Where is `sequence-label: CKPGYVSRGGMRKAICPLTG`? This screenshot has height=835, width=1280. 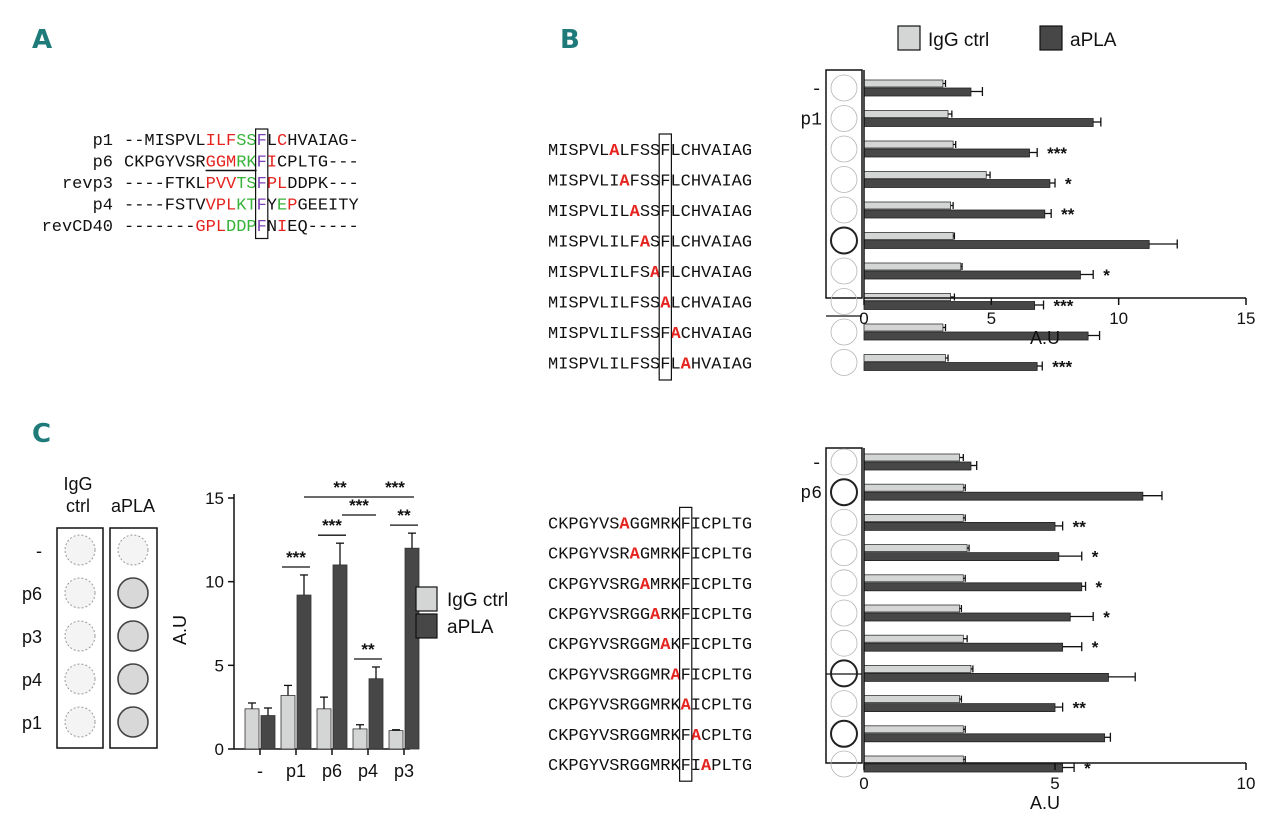 sequence-label: CKPGYVSRGGMRKAICPLTG is located at coordinates (650, 706).